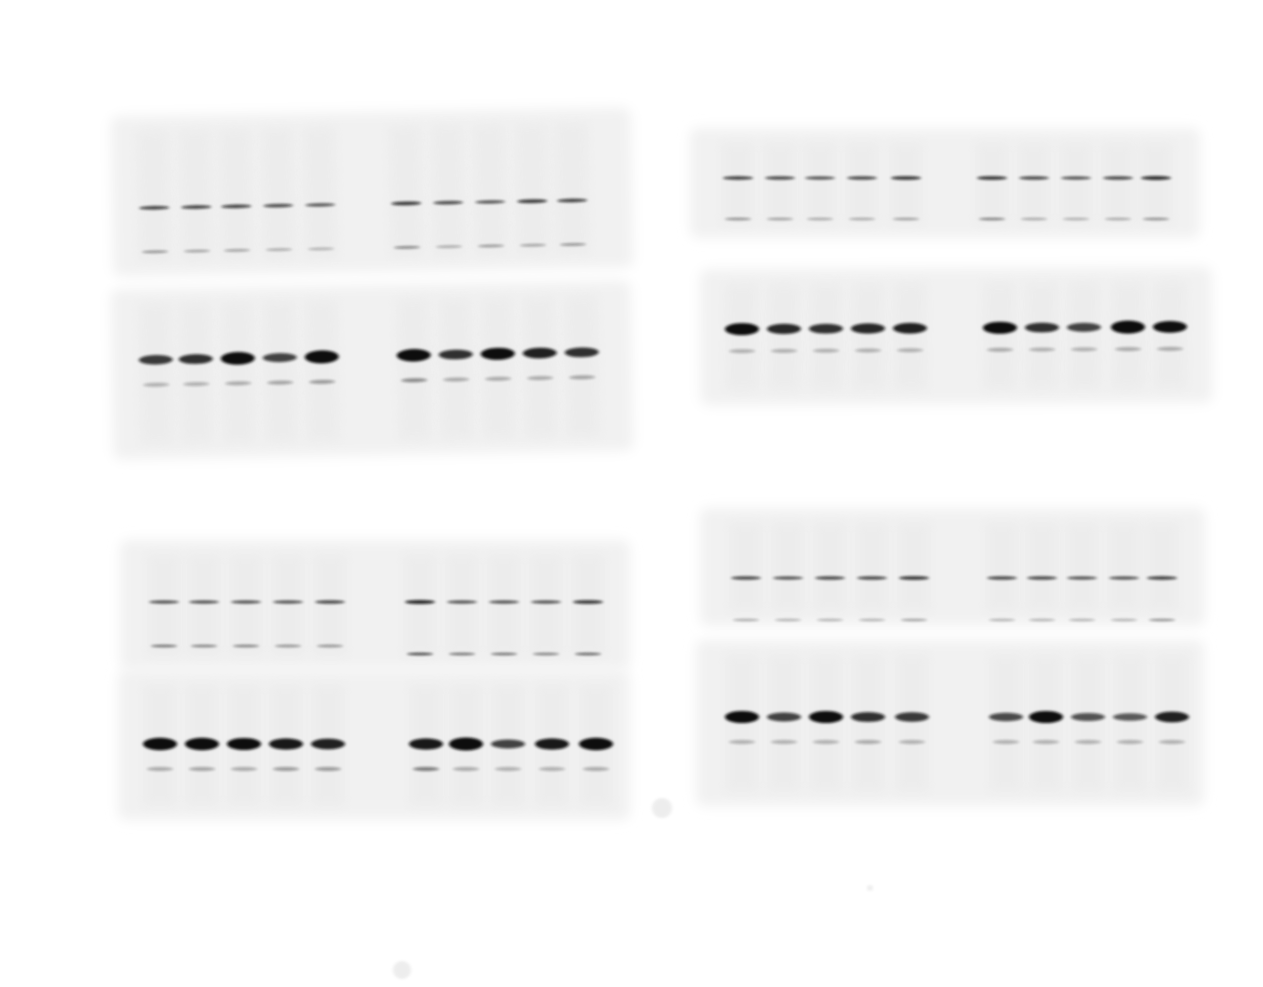 This screenshot has height=987, width=1263. I want to click on scan-speck, so click(662, 808).